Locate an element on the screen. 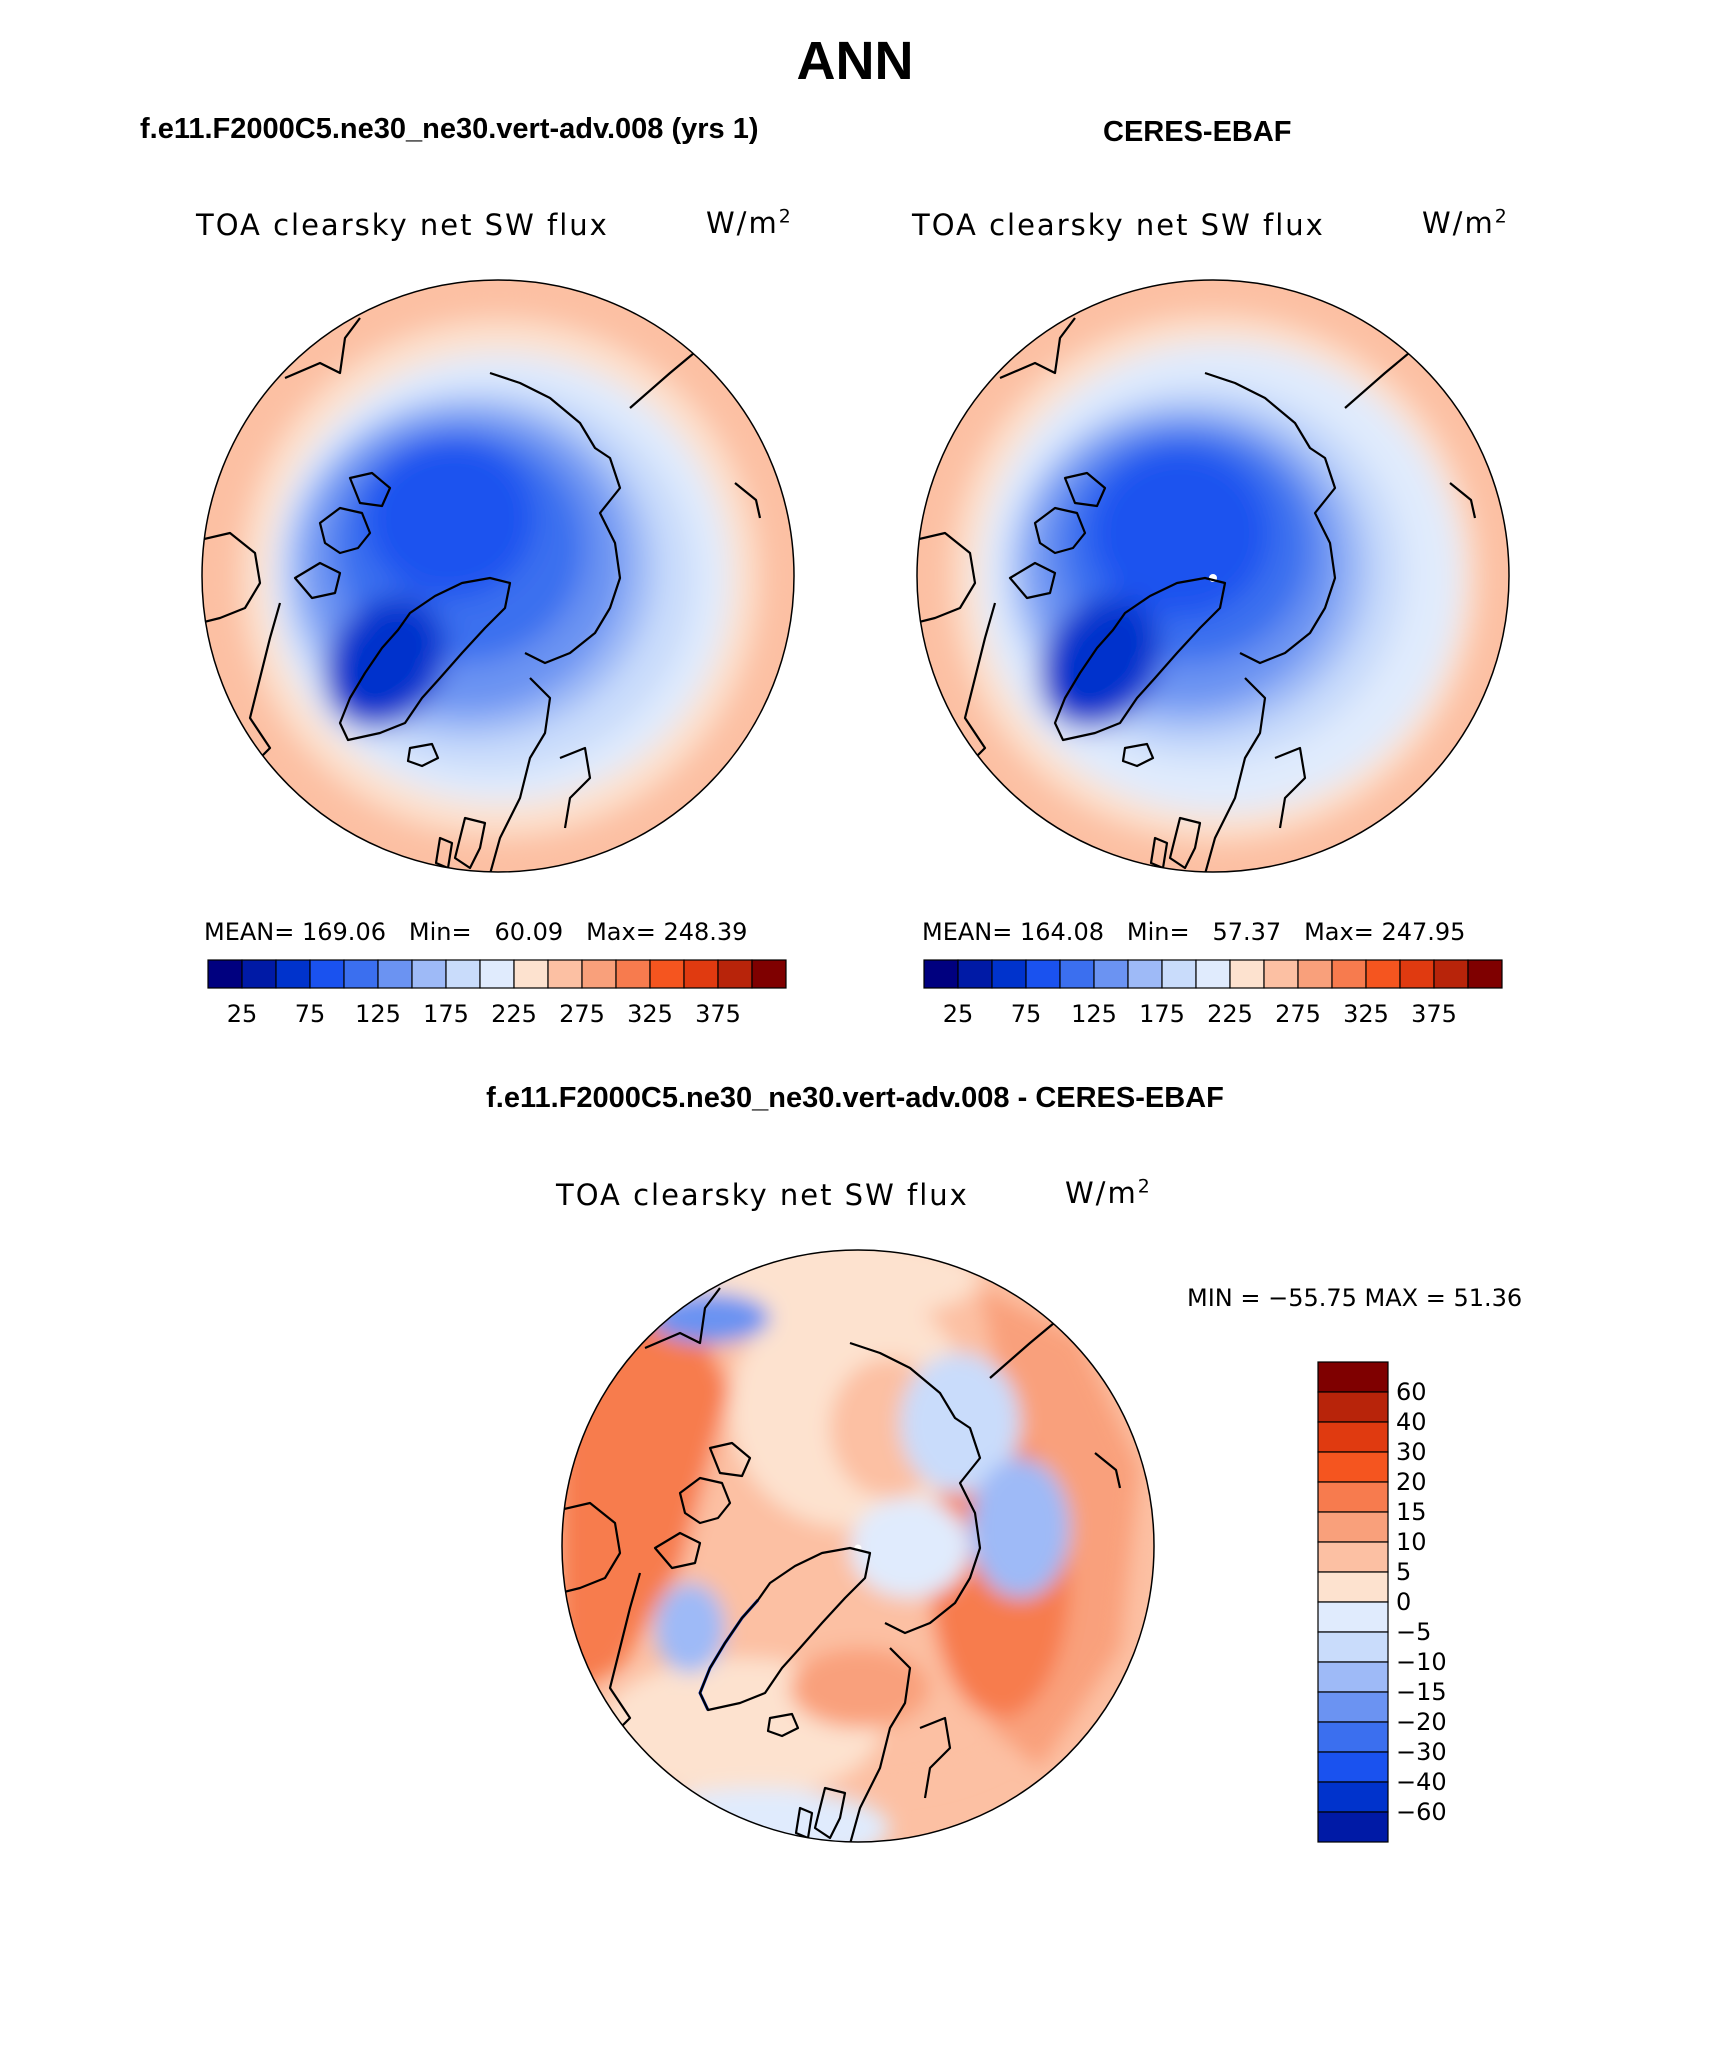 The image size is (1710, 2061). colorbar-tick-label: −20 is located at coordinates (1421, 1722).